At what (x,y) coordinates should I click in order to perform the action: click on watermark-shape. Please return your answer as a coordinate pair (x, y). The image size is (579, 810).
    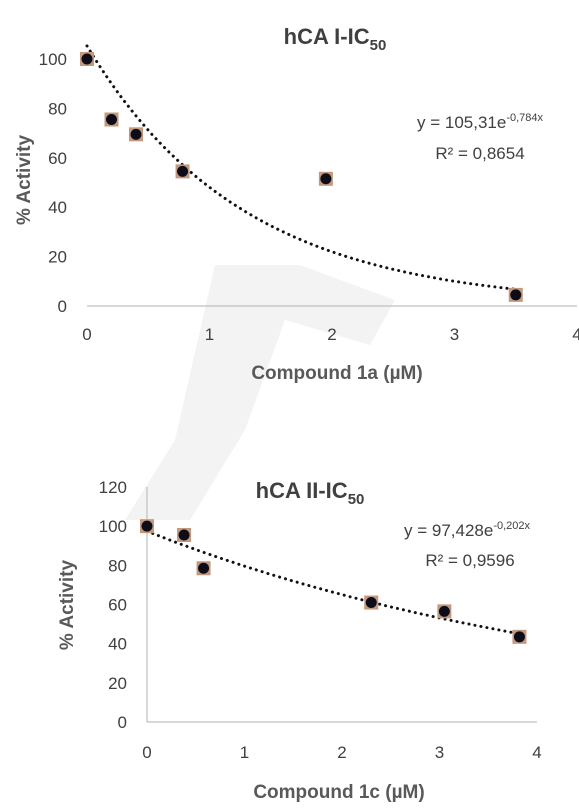
    Looking at the image, I should click on (260, 392).